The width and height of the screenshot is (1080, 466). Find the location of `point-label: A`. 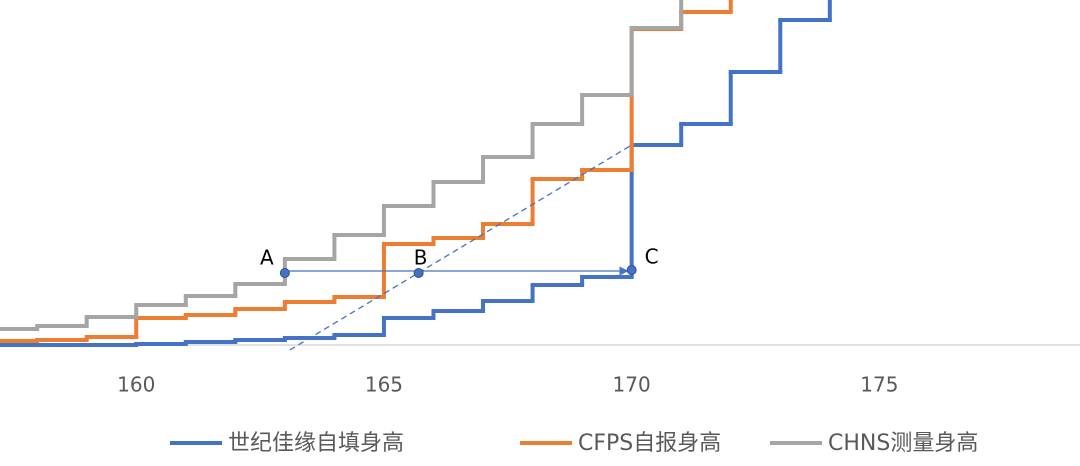

point-label: A is located at coordinates (267, 258).